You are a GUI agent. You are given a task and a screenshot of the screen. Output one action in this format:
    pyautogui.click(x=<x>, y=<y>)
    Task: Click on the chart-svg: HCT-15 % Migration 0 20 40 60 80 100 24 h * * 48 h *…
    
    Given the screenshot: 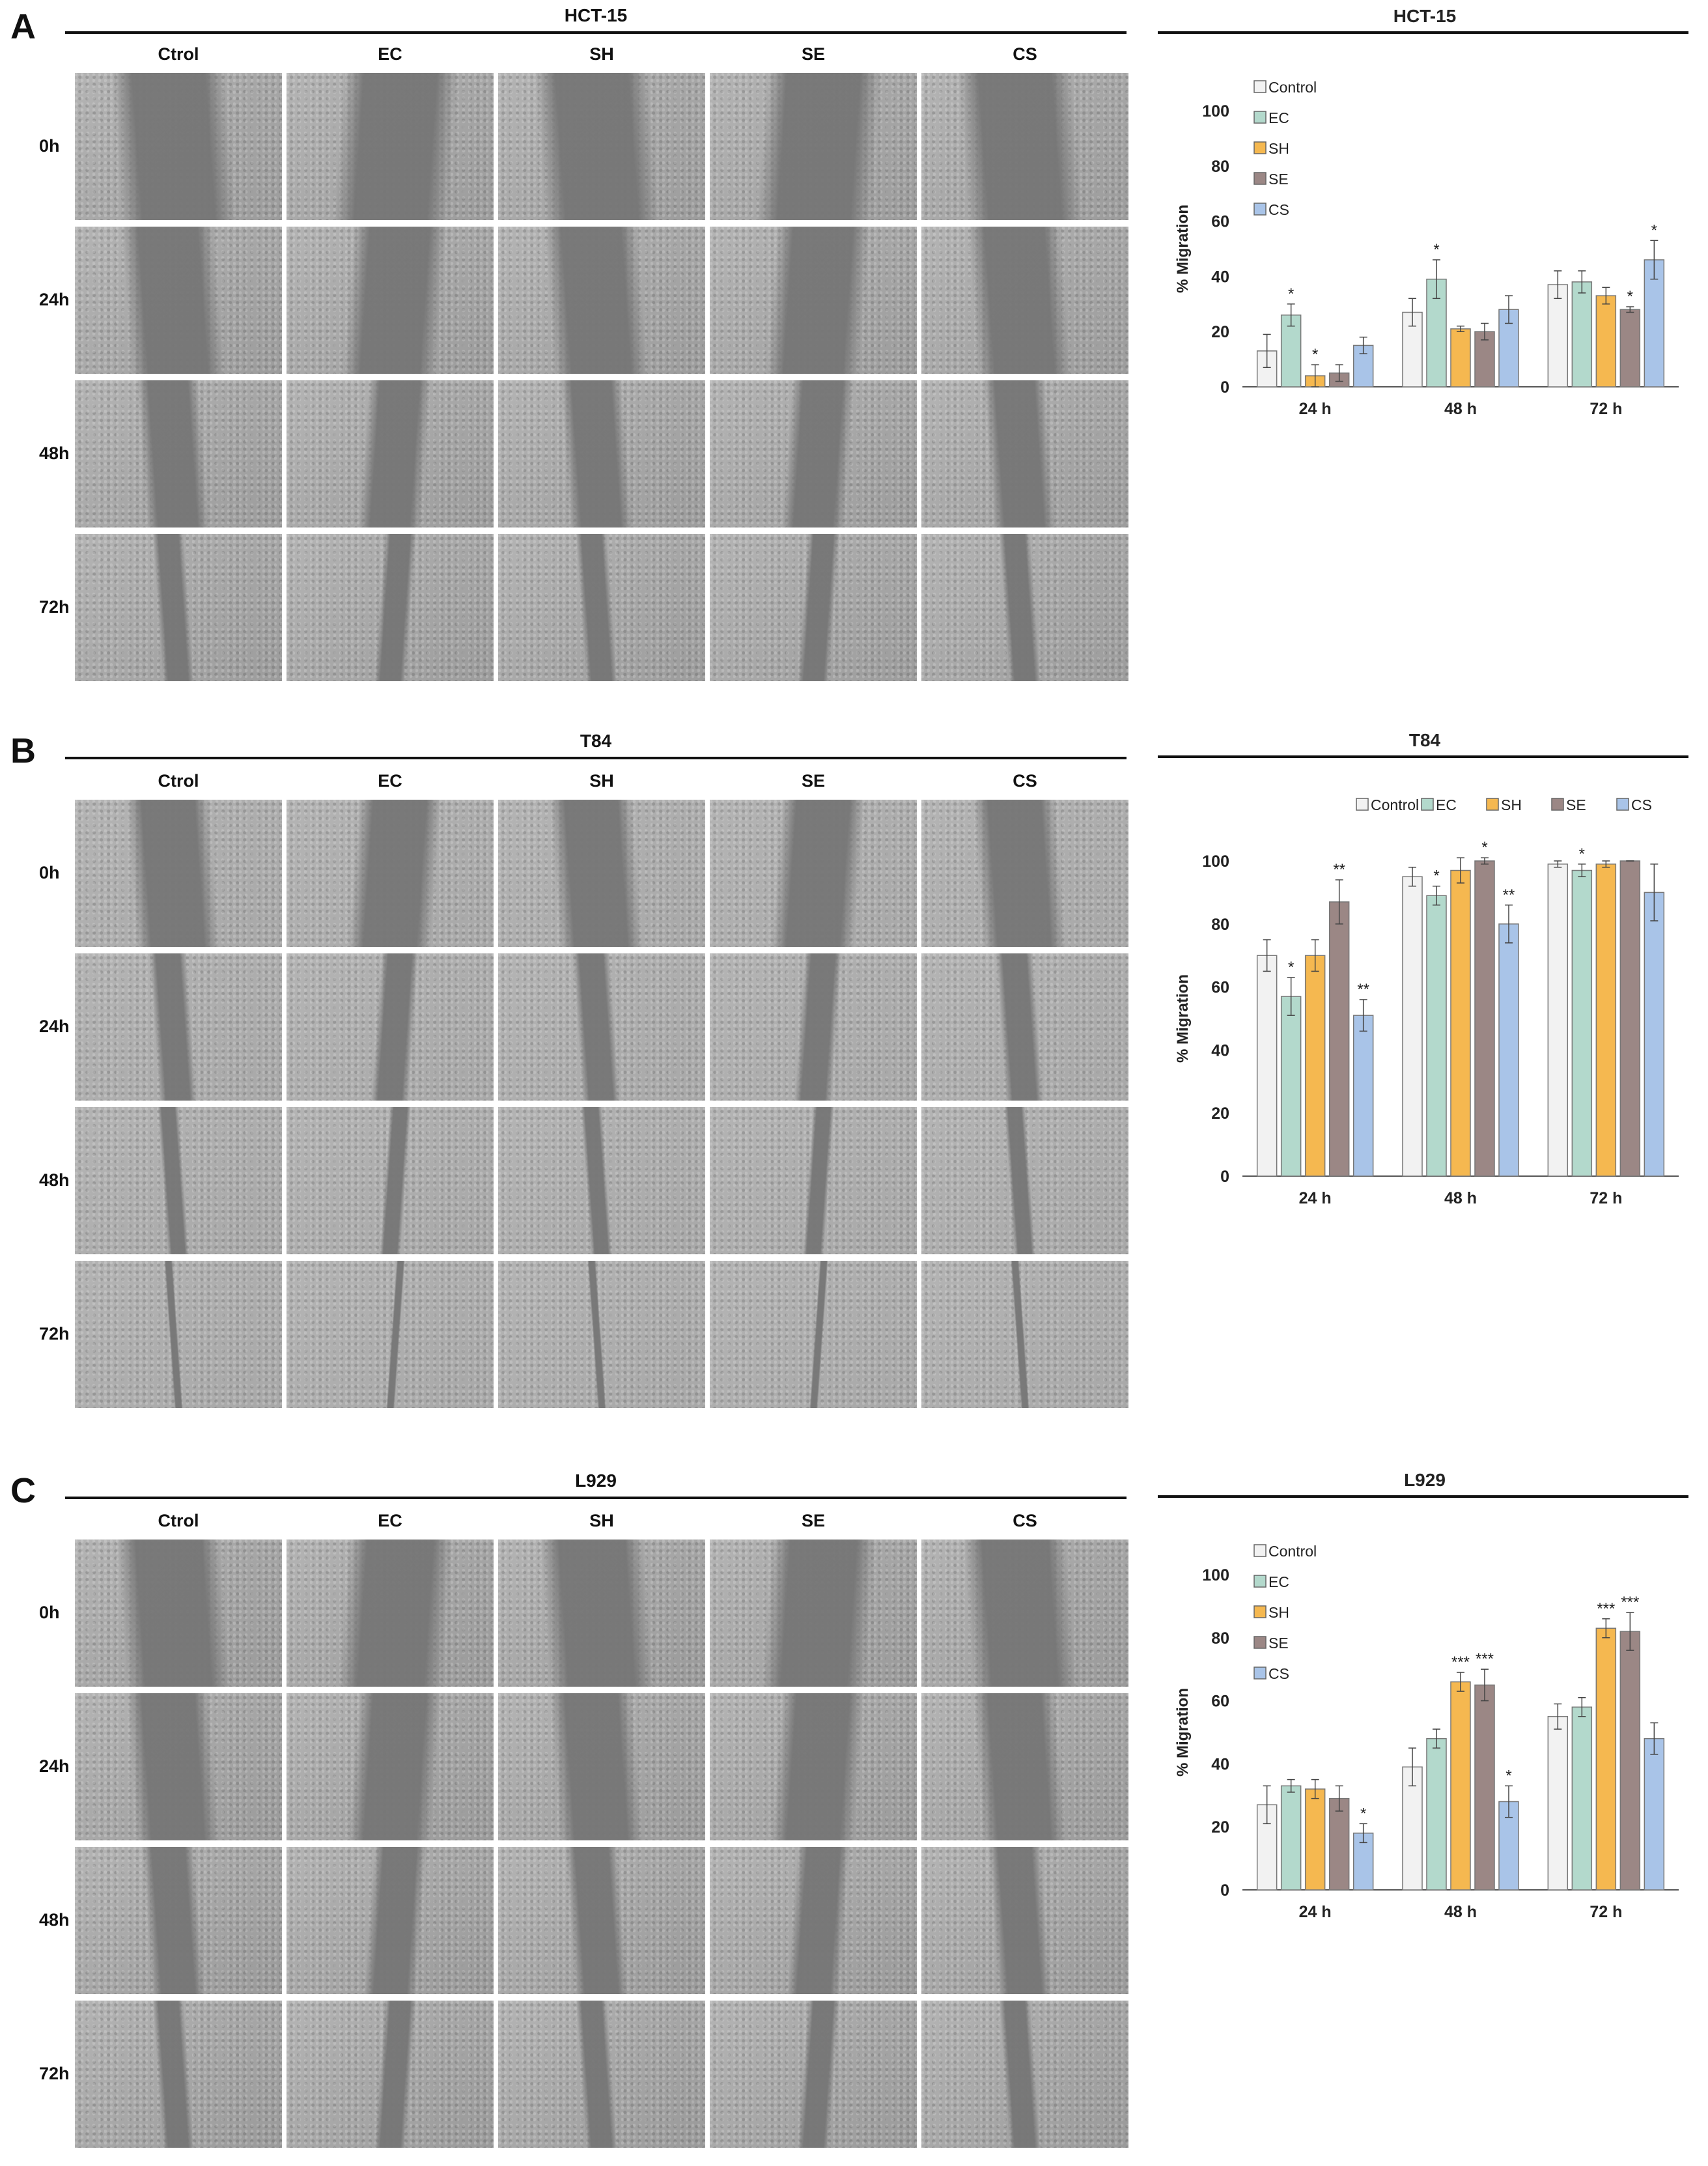 What is the action you would take?
    pyautogui.click(x=1423, y=212)
    